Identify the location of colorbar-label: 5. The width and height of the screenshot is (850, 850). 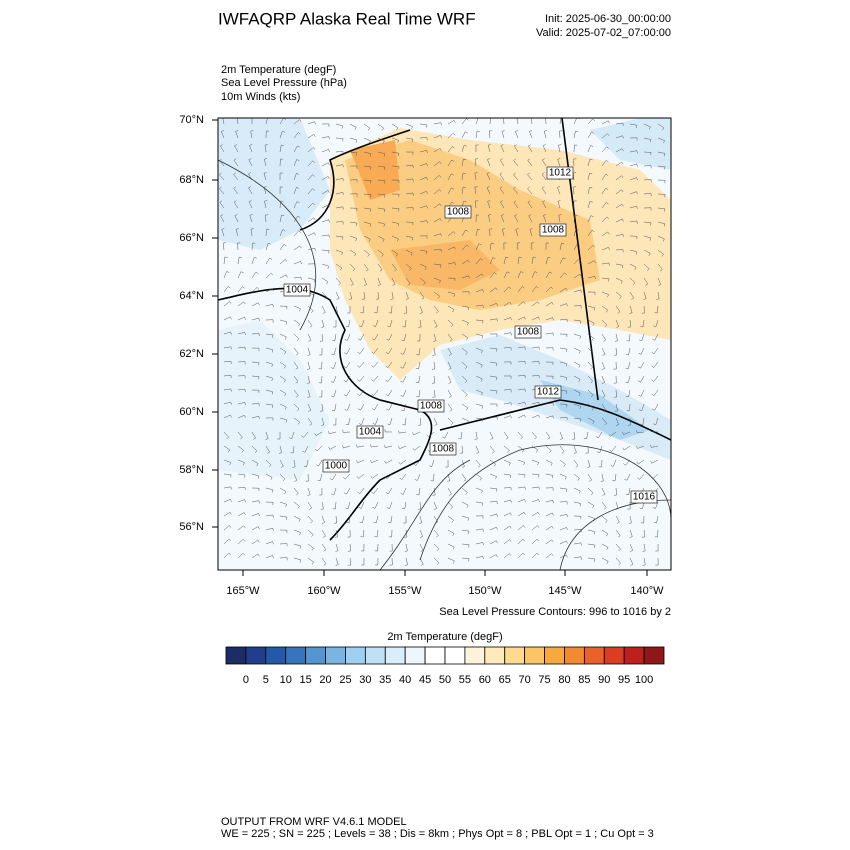
(266, 680).